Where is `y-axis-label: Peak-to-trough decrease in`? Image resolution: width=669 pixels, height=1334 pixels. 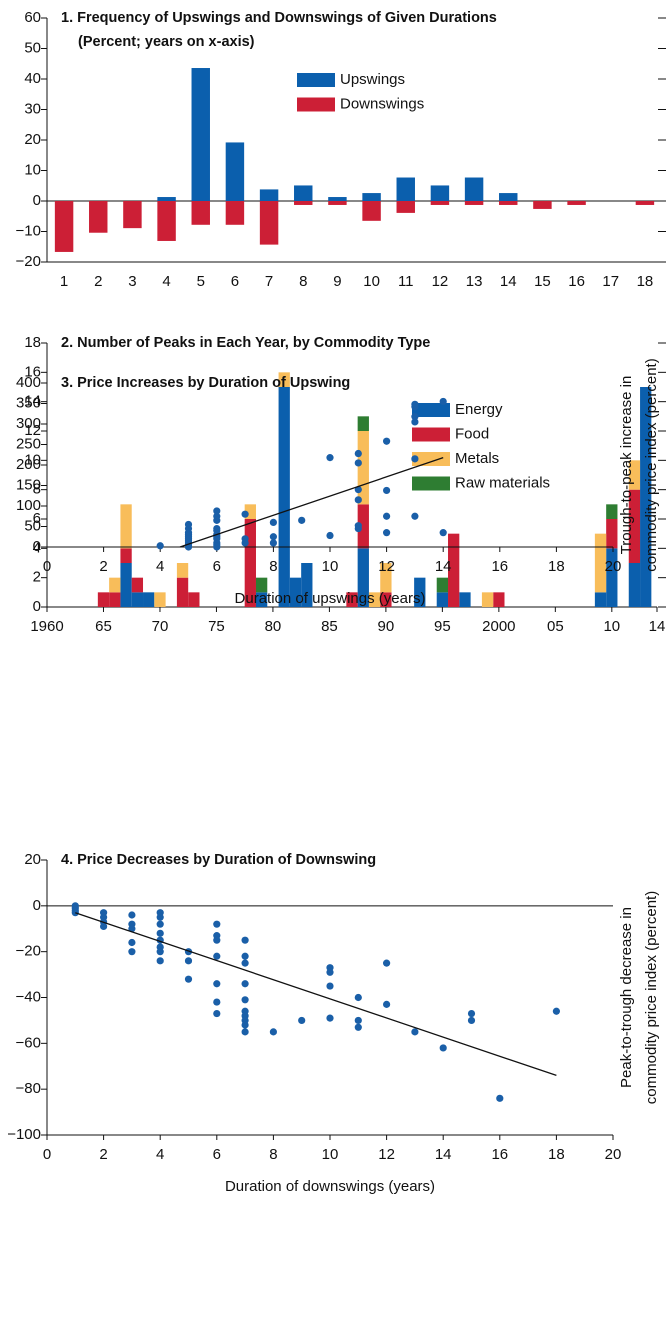 y-axis-label: Peak-to-trough decrease in is located at coordinates (626, 997).